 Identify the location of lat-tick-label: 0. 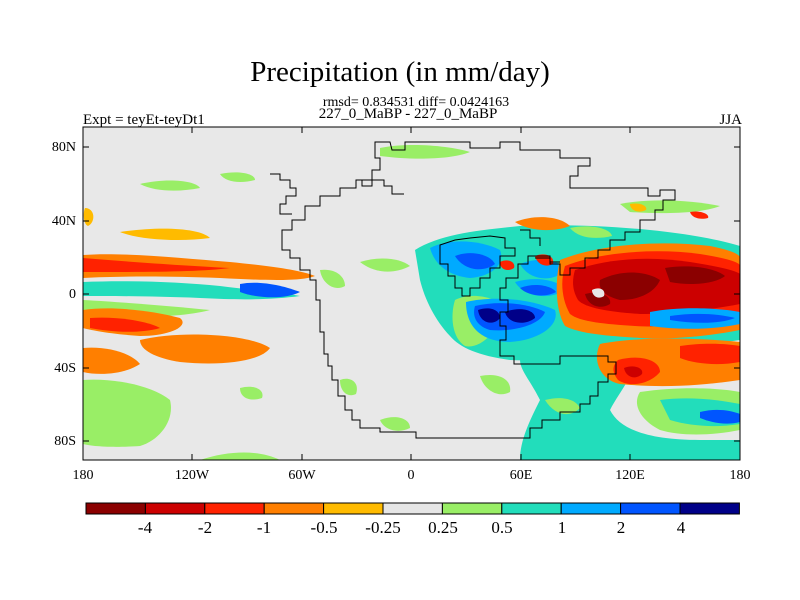
(72, 294).